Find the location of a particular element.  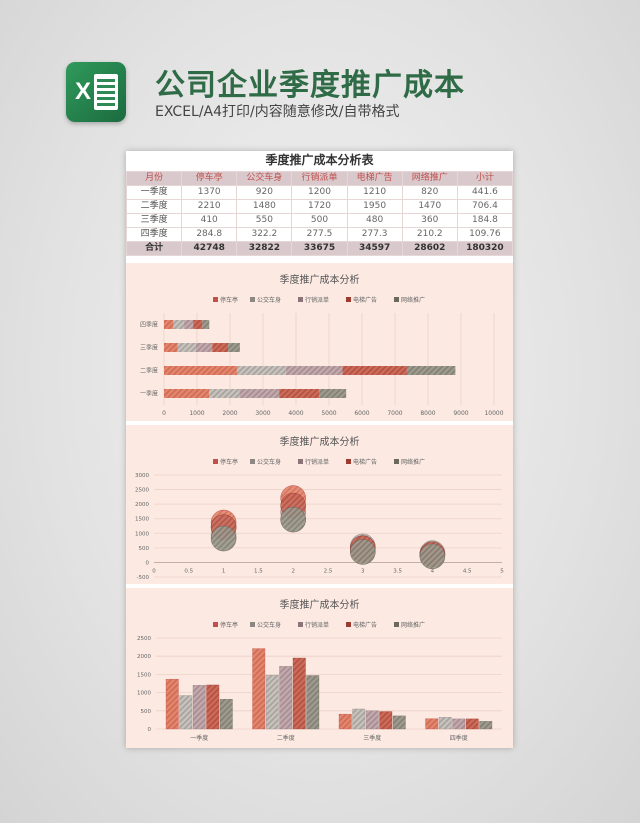

column-header: 电梯广告 is located at coordinates (374, 178).